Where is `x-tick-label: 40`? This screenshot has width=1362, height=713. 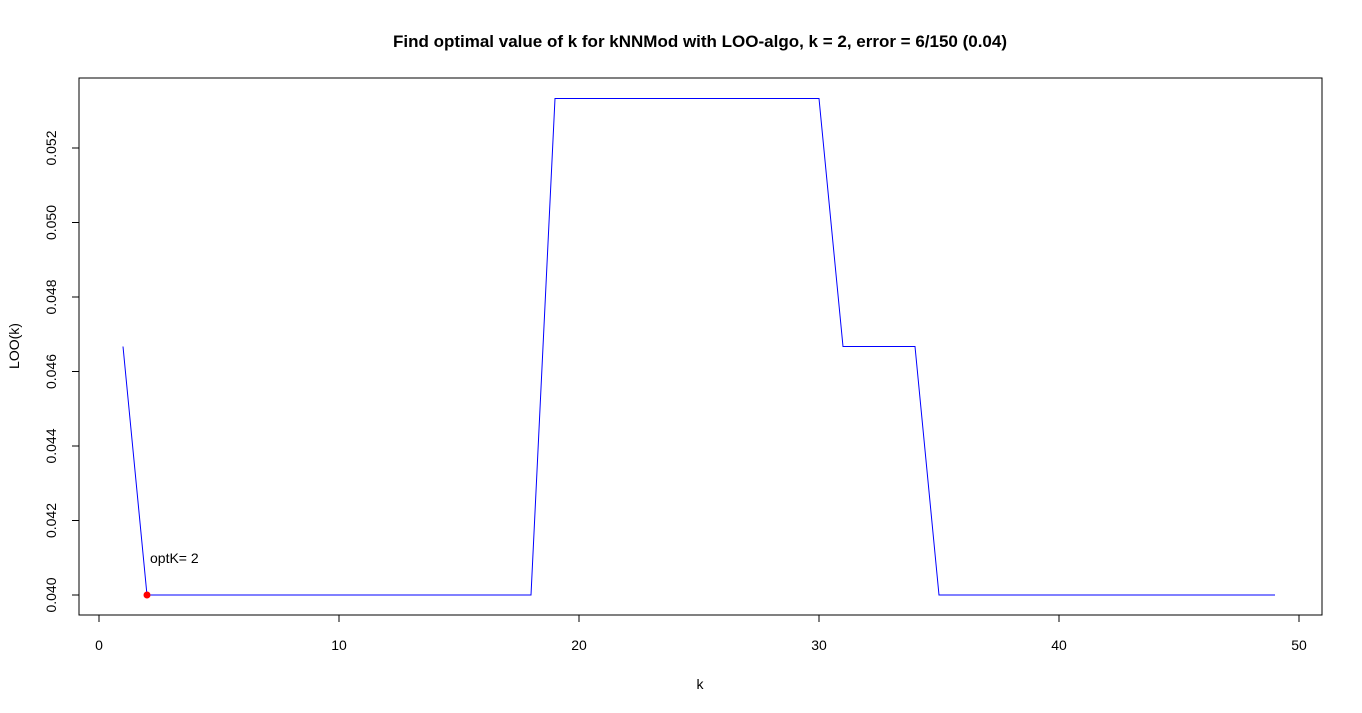 x-tick-label: 40 is located at coordinates (1059, 645).